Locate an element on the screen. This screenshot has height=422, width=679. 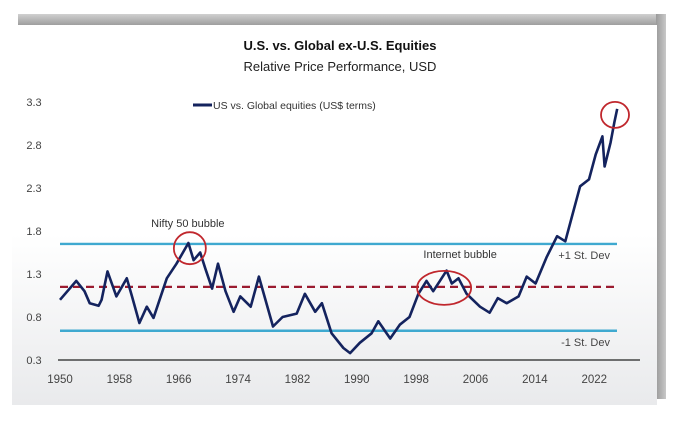
y-tick-label: 1.3 is located at coordinates (33, 275).